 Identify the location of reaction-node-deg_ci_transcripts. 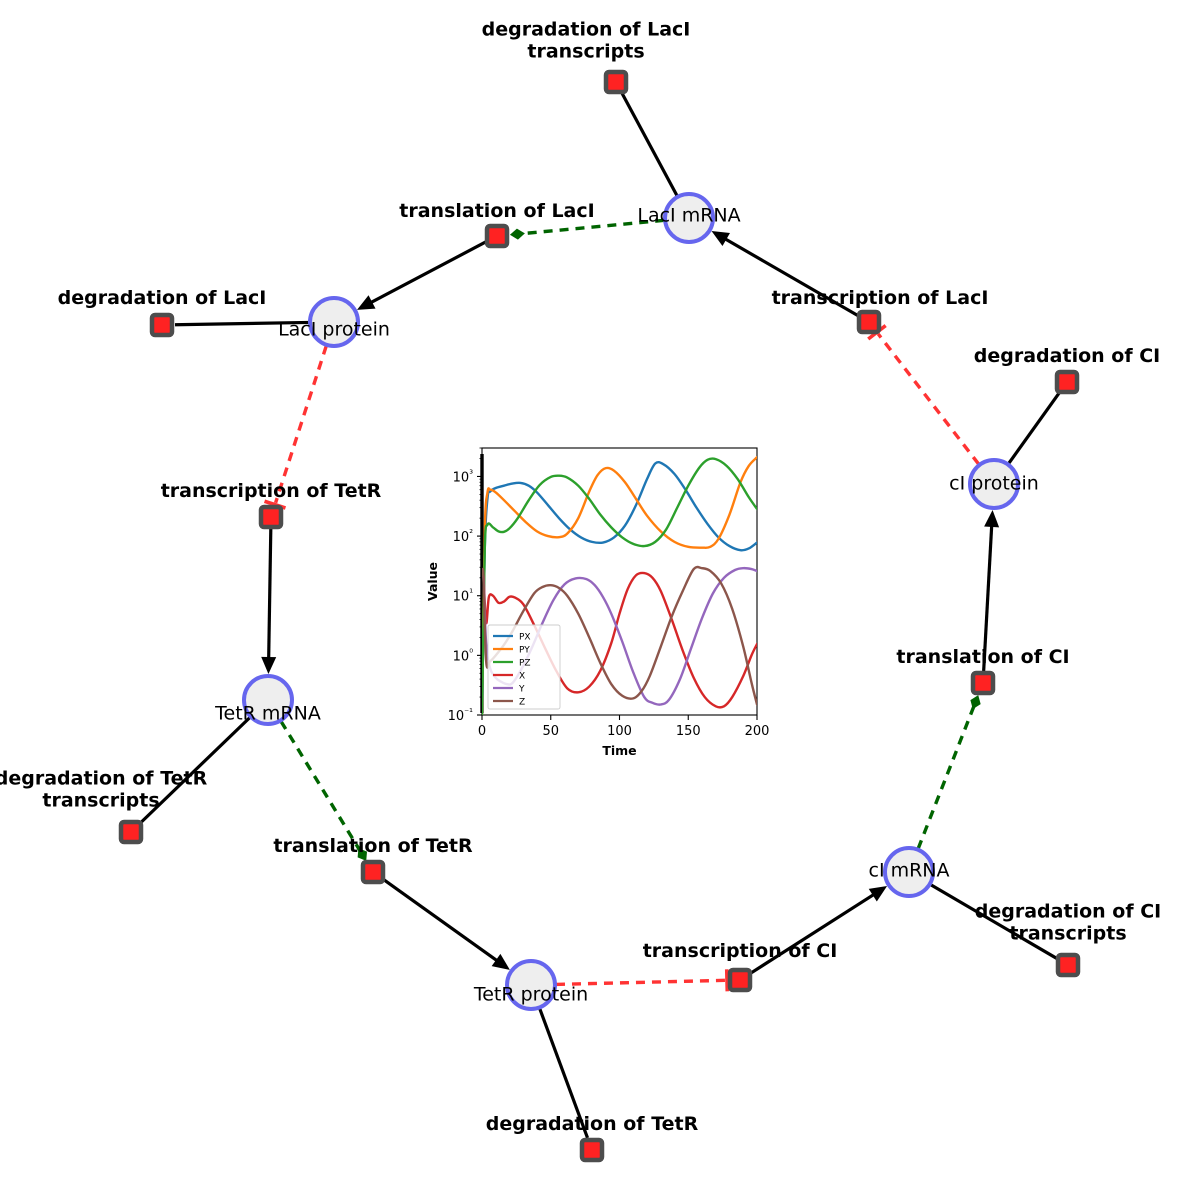
(1068, 965).